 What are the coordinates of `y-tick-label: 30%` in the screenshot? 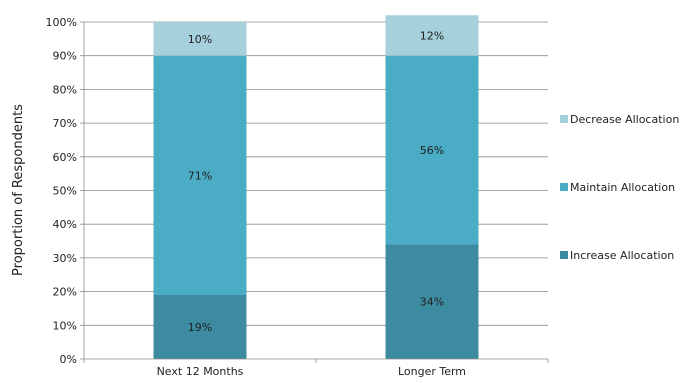 It's located at (65, 258).